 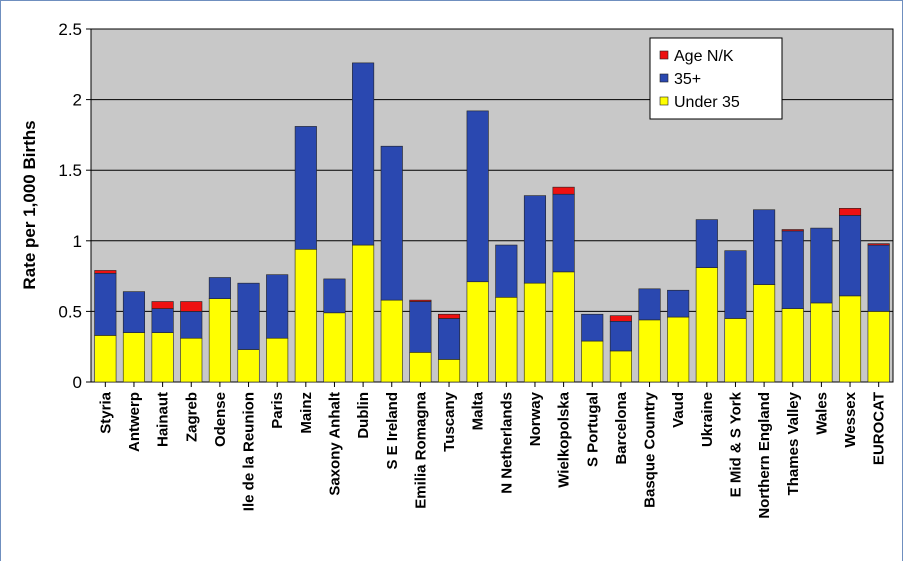 What do you see at coordinates (191, 417) in the screenshot?
I see `x-tick-label: Zagreb` at bounding box center [191, 417].